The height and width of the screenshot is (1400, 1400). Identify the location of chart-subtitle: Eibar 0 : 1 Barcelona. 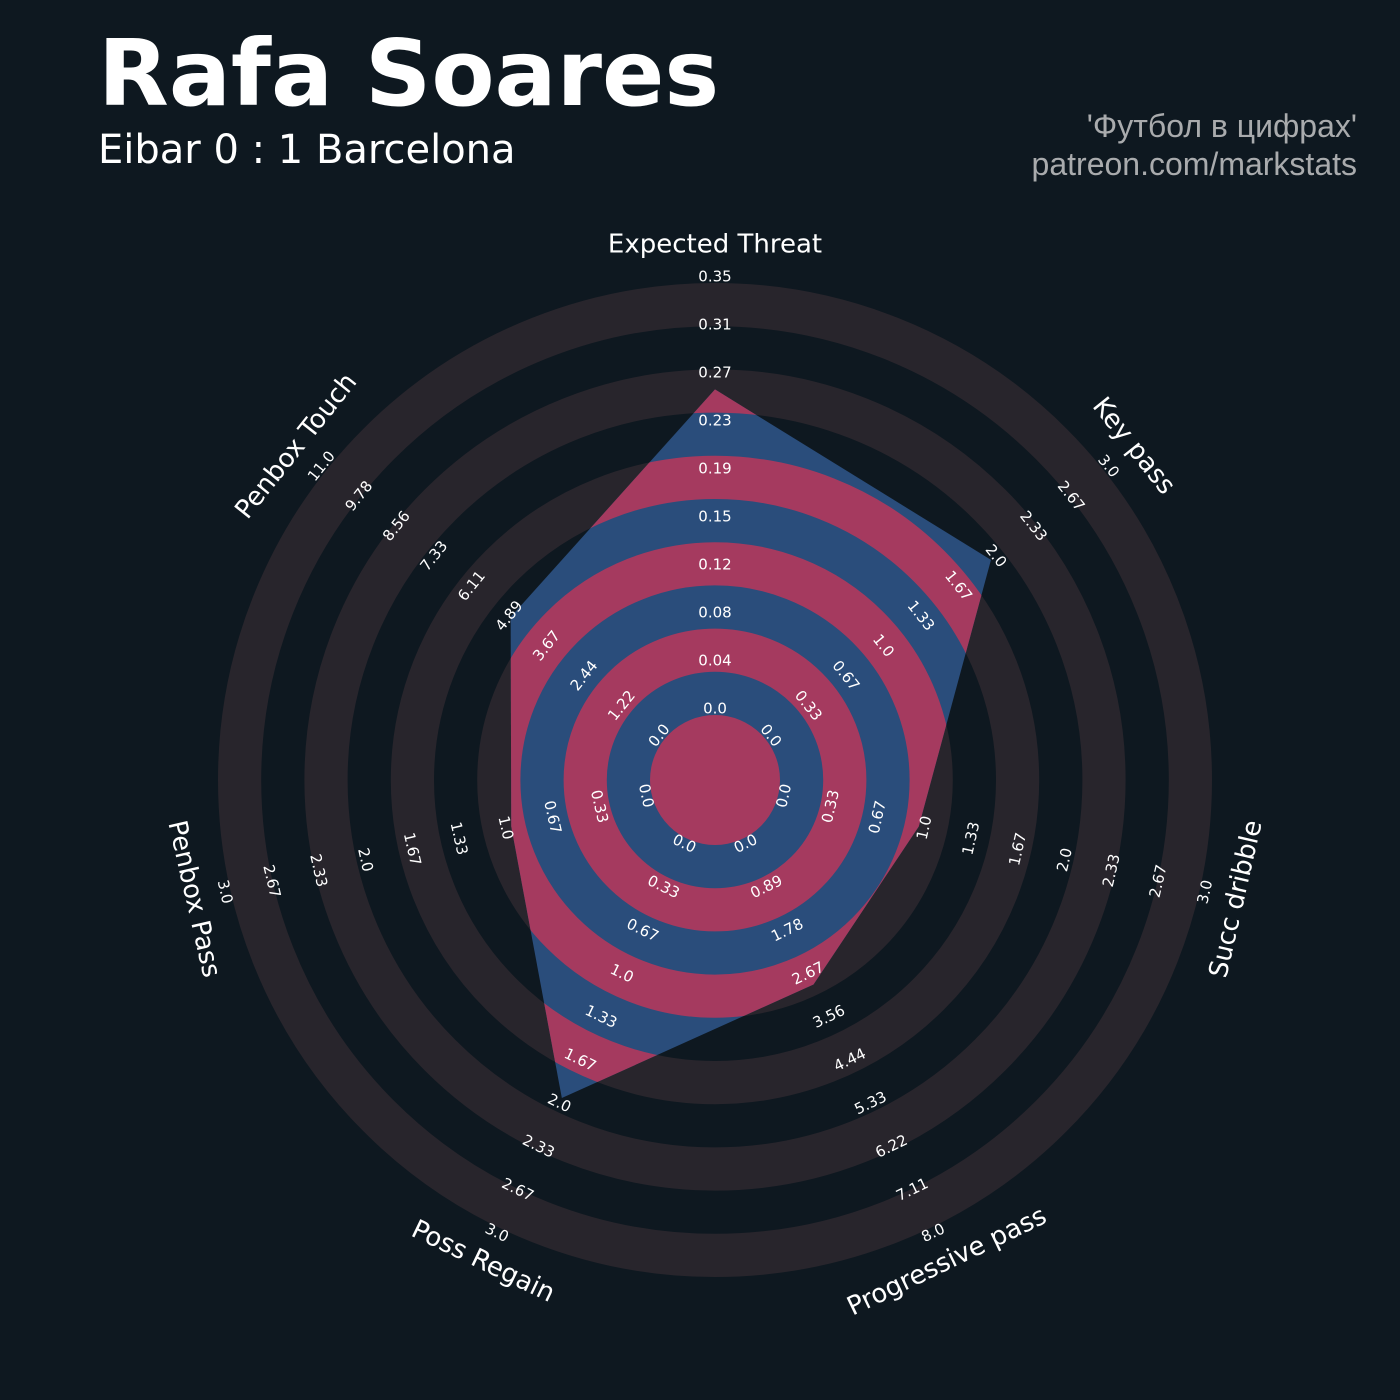
(307, 150).